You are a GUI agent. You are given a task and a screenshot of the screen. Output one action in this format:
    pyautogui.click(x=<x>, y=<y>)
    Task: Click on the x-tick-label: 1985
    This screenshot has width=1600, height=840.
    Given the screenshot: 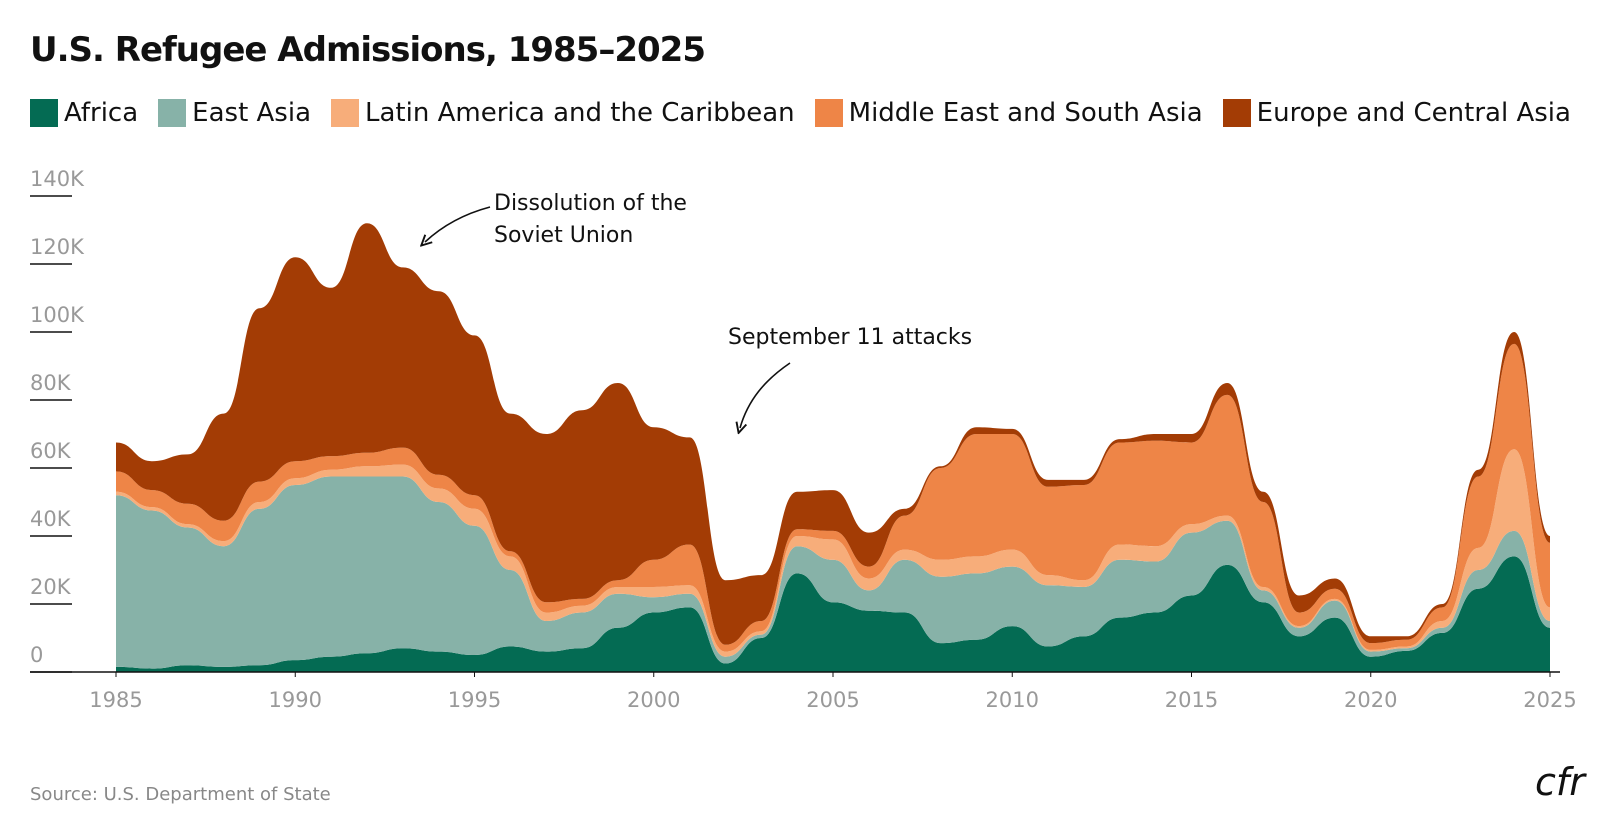 What is the action you would take?
    pyautogui.click(x=115, y=700)
    